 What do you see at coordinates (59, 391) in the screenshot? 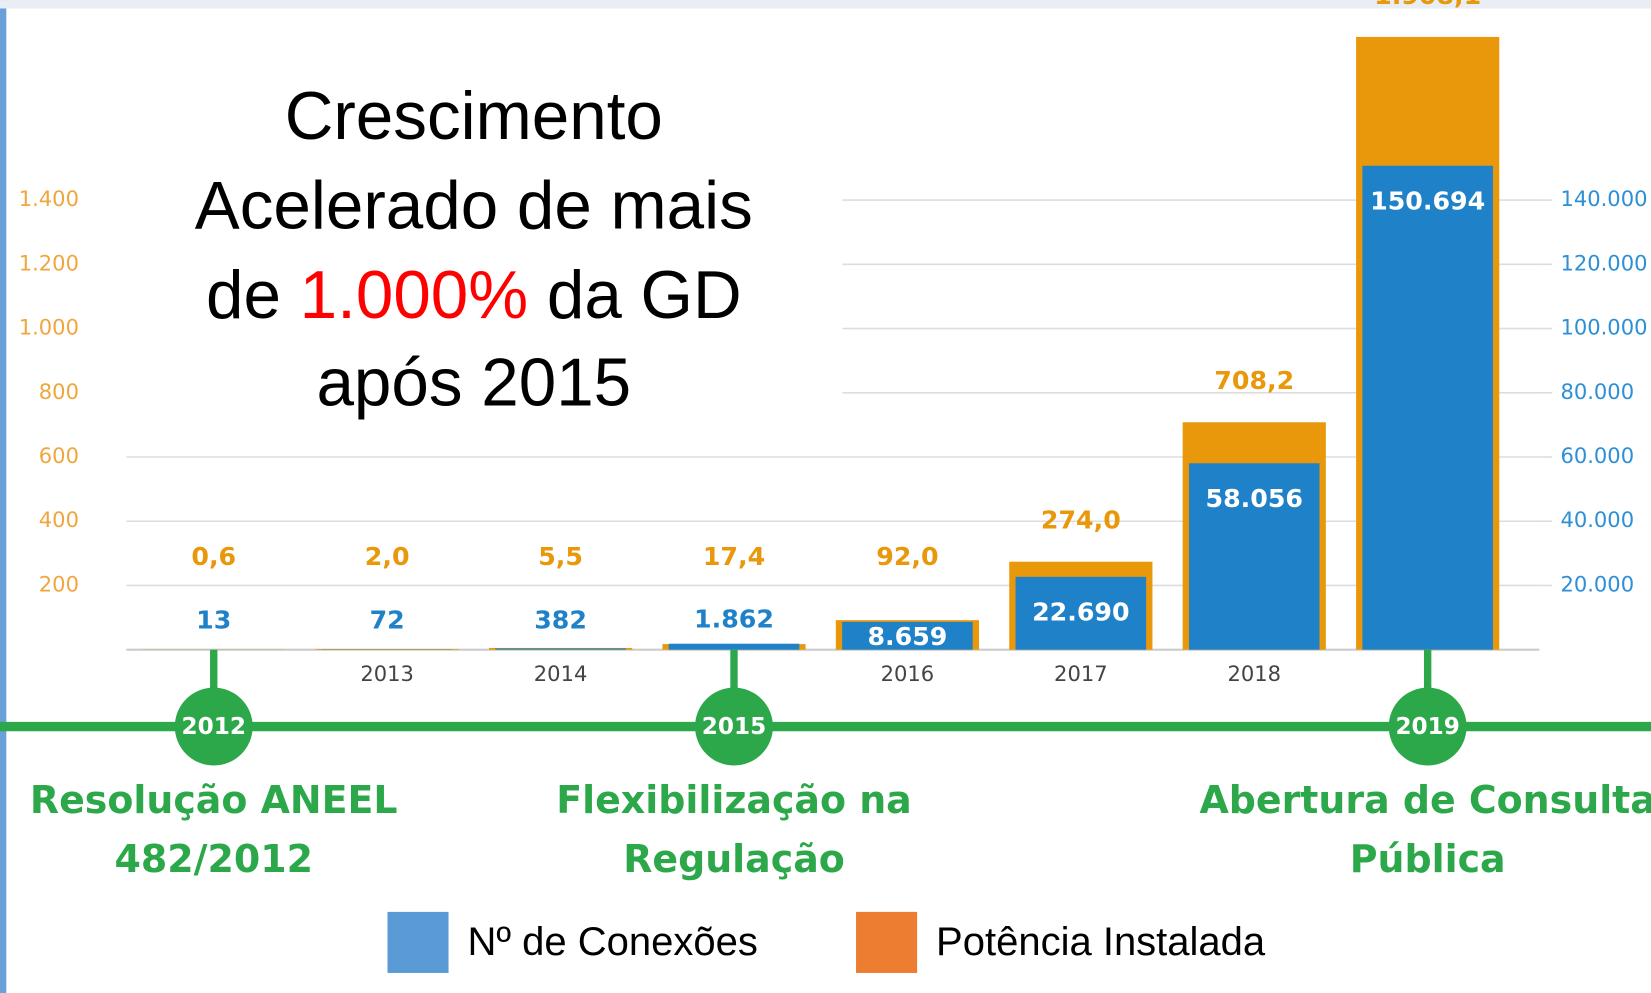
I see `y-tick-label: 800` at bounding box center [59, 391].